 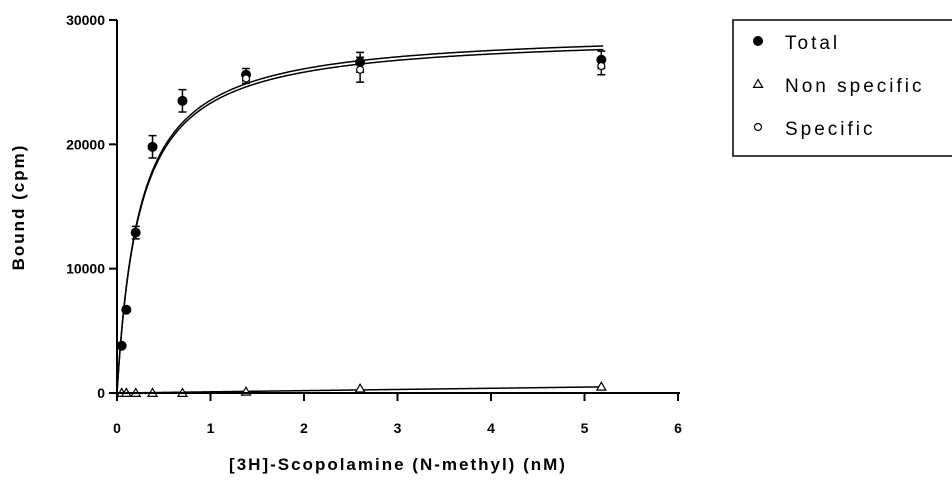 I want to click on y-tick-label-0: 0, so click(x=101, y=393).